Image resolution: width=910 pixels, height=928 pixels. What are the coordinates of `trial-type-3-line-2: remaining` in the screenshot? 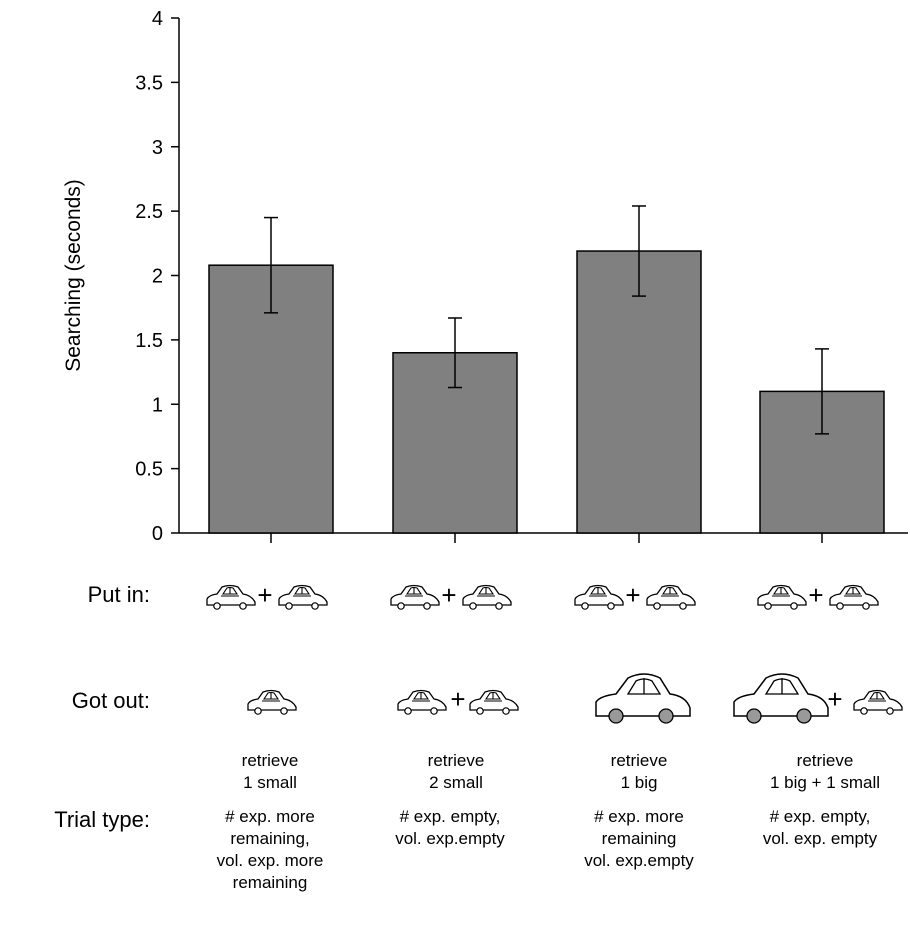 It's located at (639, 838).